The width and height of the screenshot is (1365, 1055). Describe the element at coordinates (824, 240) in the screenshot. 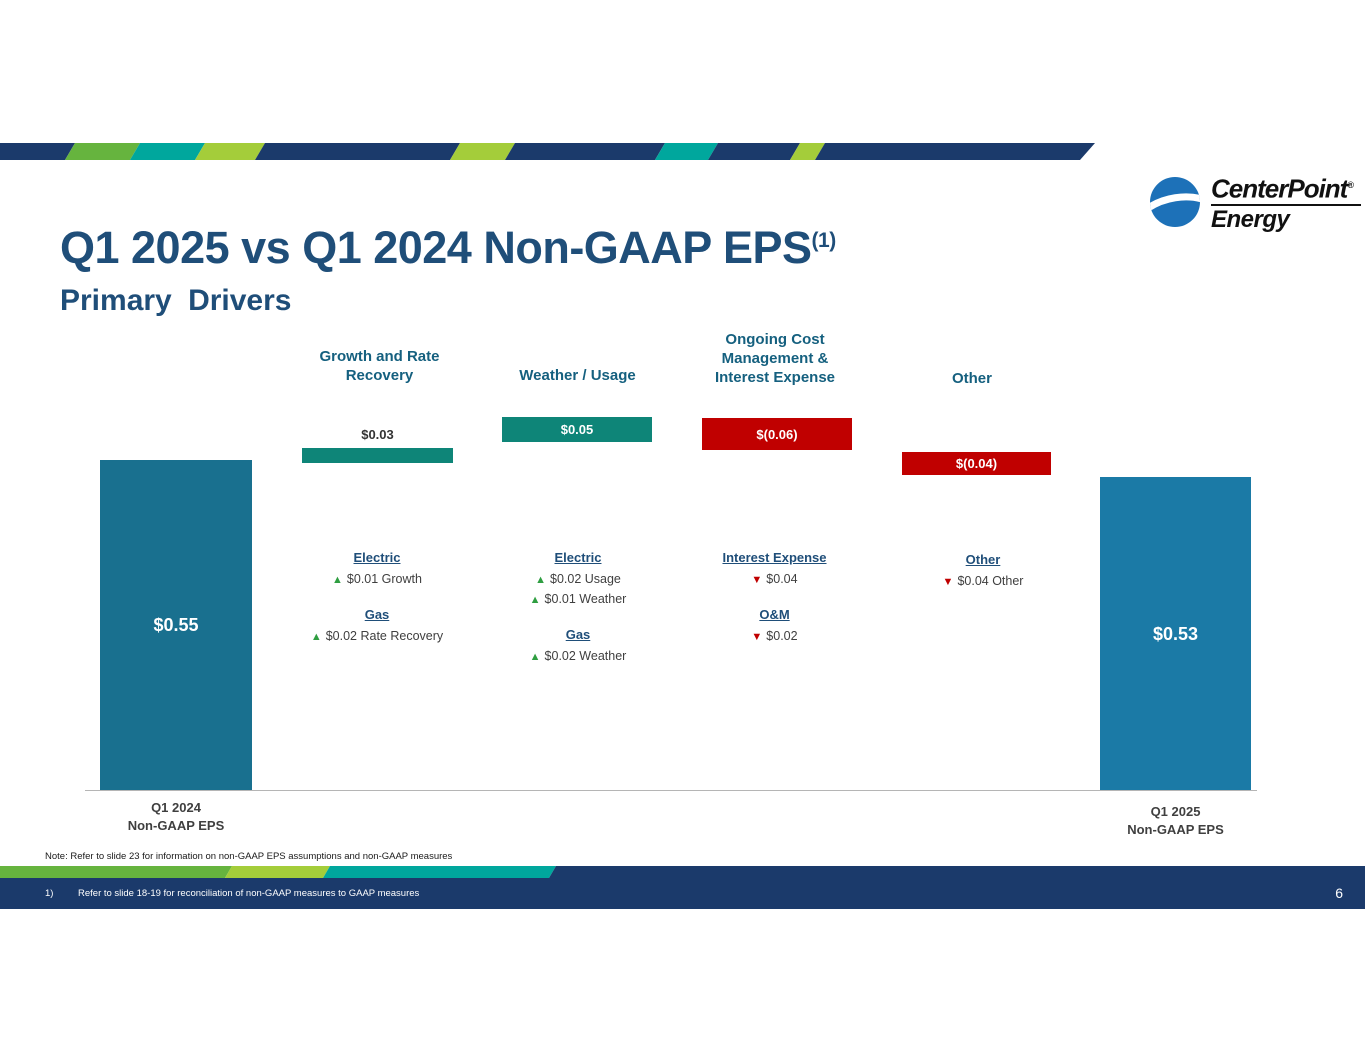

I see `title-footnote-marker: (1)` at that location.